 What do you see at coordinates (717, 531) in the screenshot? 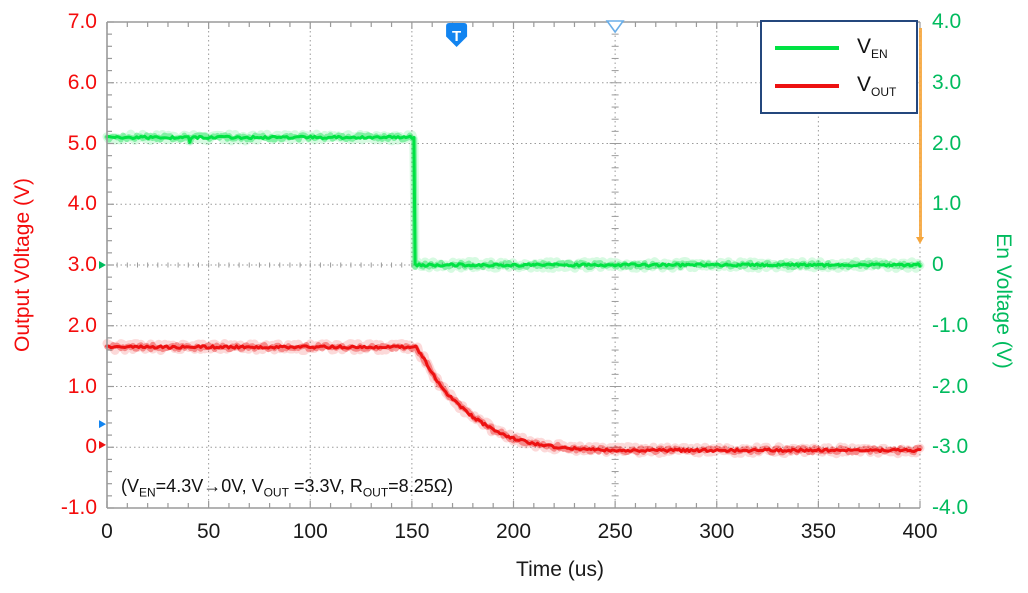
I see `x-axis-tick-label: 300` at bounding box center [717, 531].